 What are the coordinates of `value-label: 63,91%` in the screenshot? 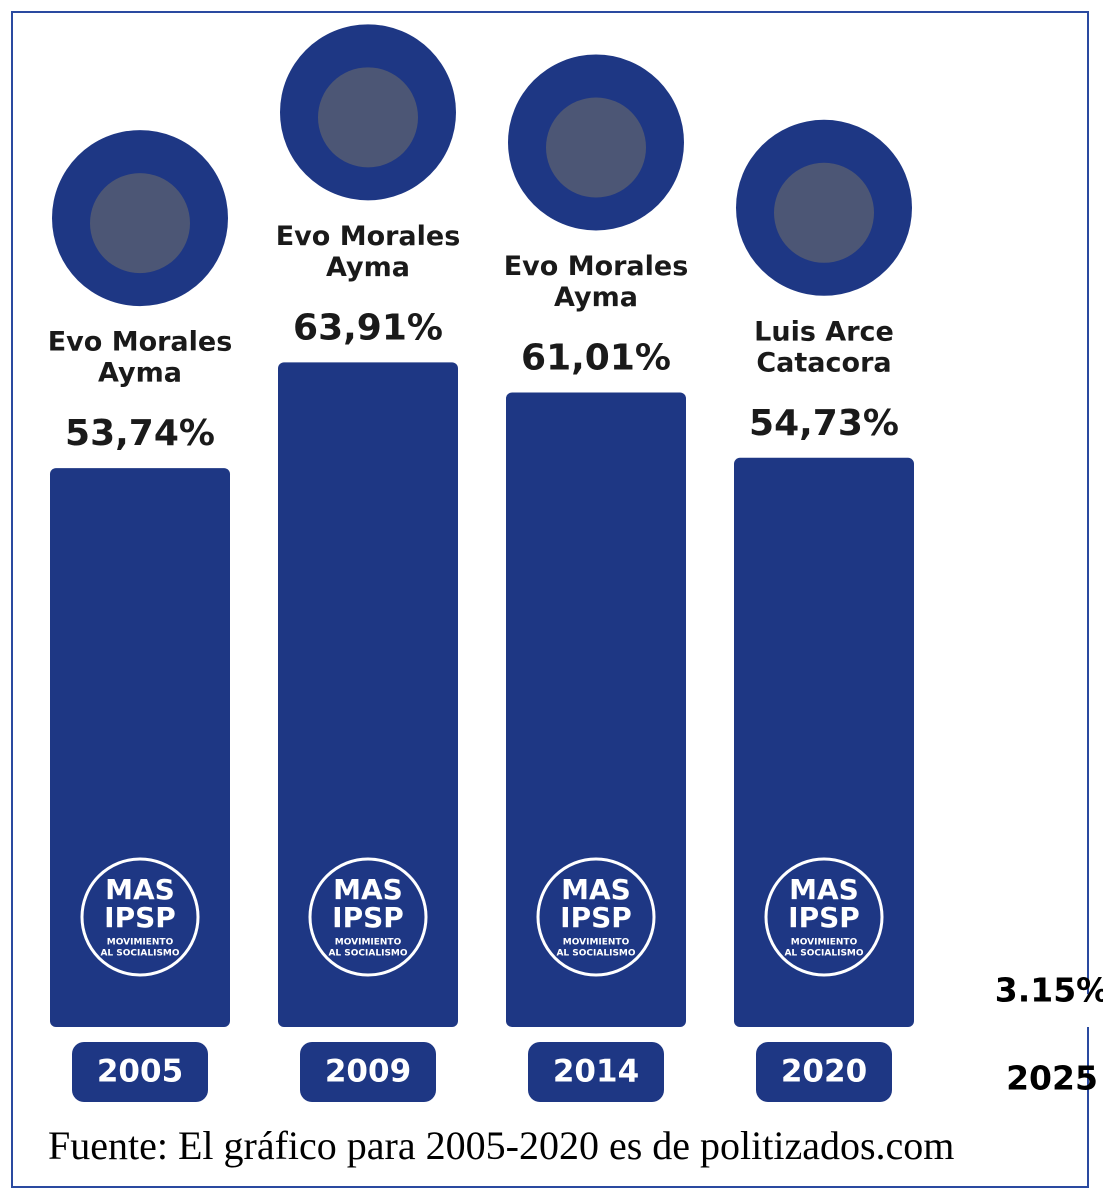 It's located at (368, 327).